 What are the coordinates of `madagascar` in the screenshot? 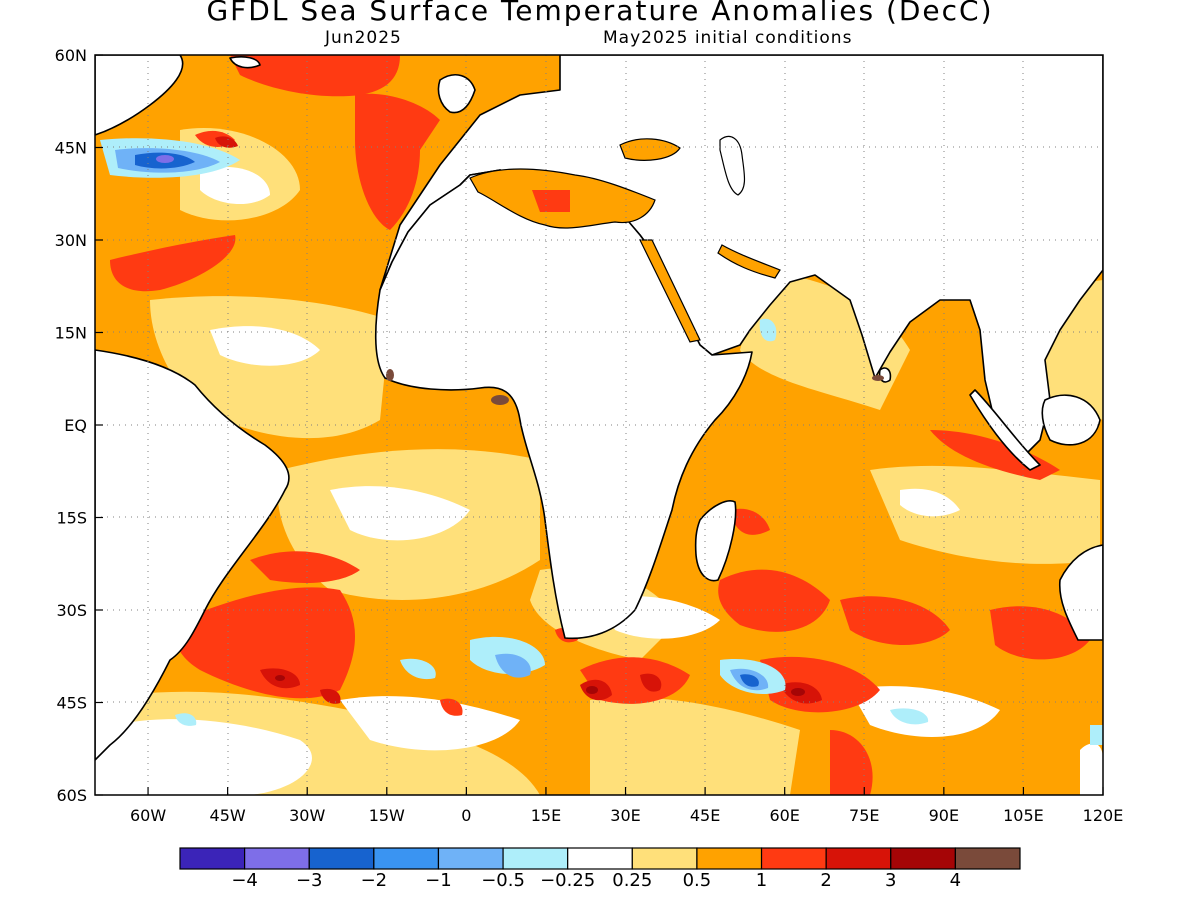 It's located at (715, 541).